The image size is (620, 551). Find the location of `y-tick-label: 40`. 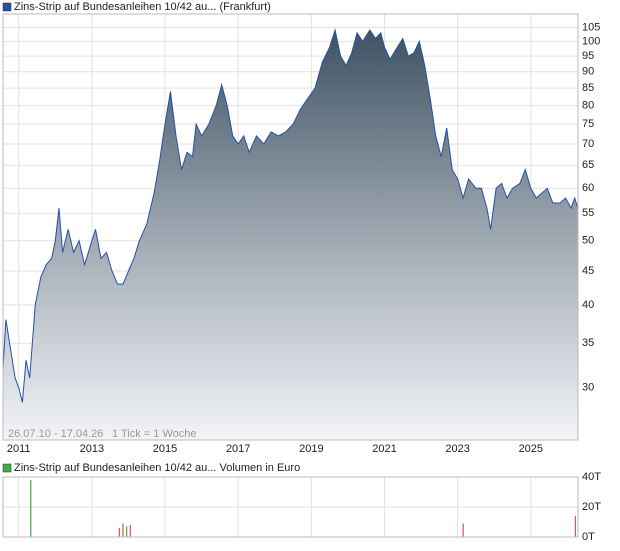

y-tick-label: 40 is located at coordinates (588, 305).